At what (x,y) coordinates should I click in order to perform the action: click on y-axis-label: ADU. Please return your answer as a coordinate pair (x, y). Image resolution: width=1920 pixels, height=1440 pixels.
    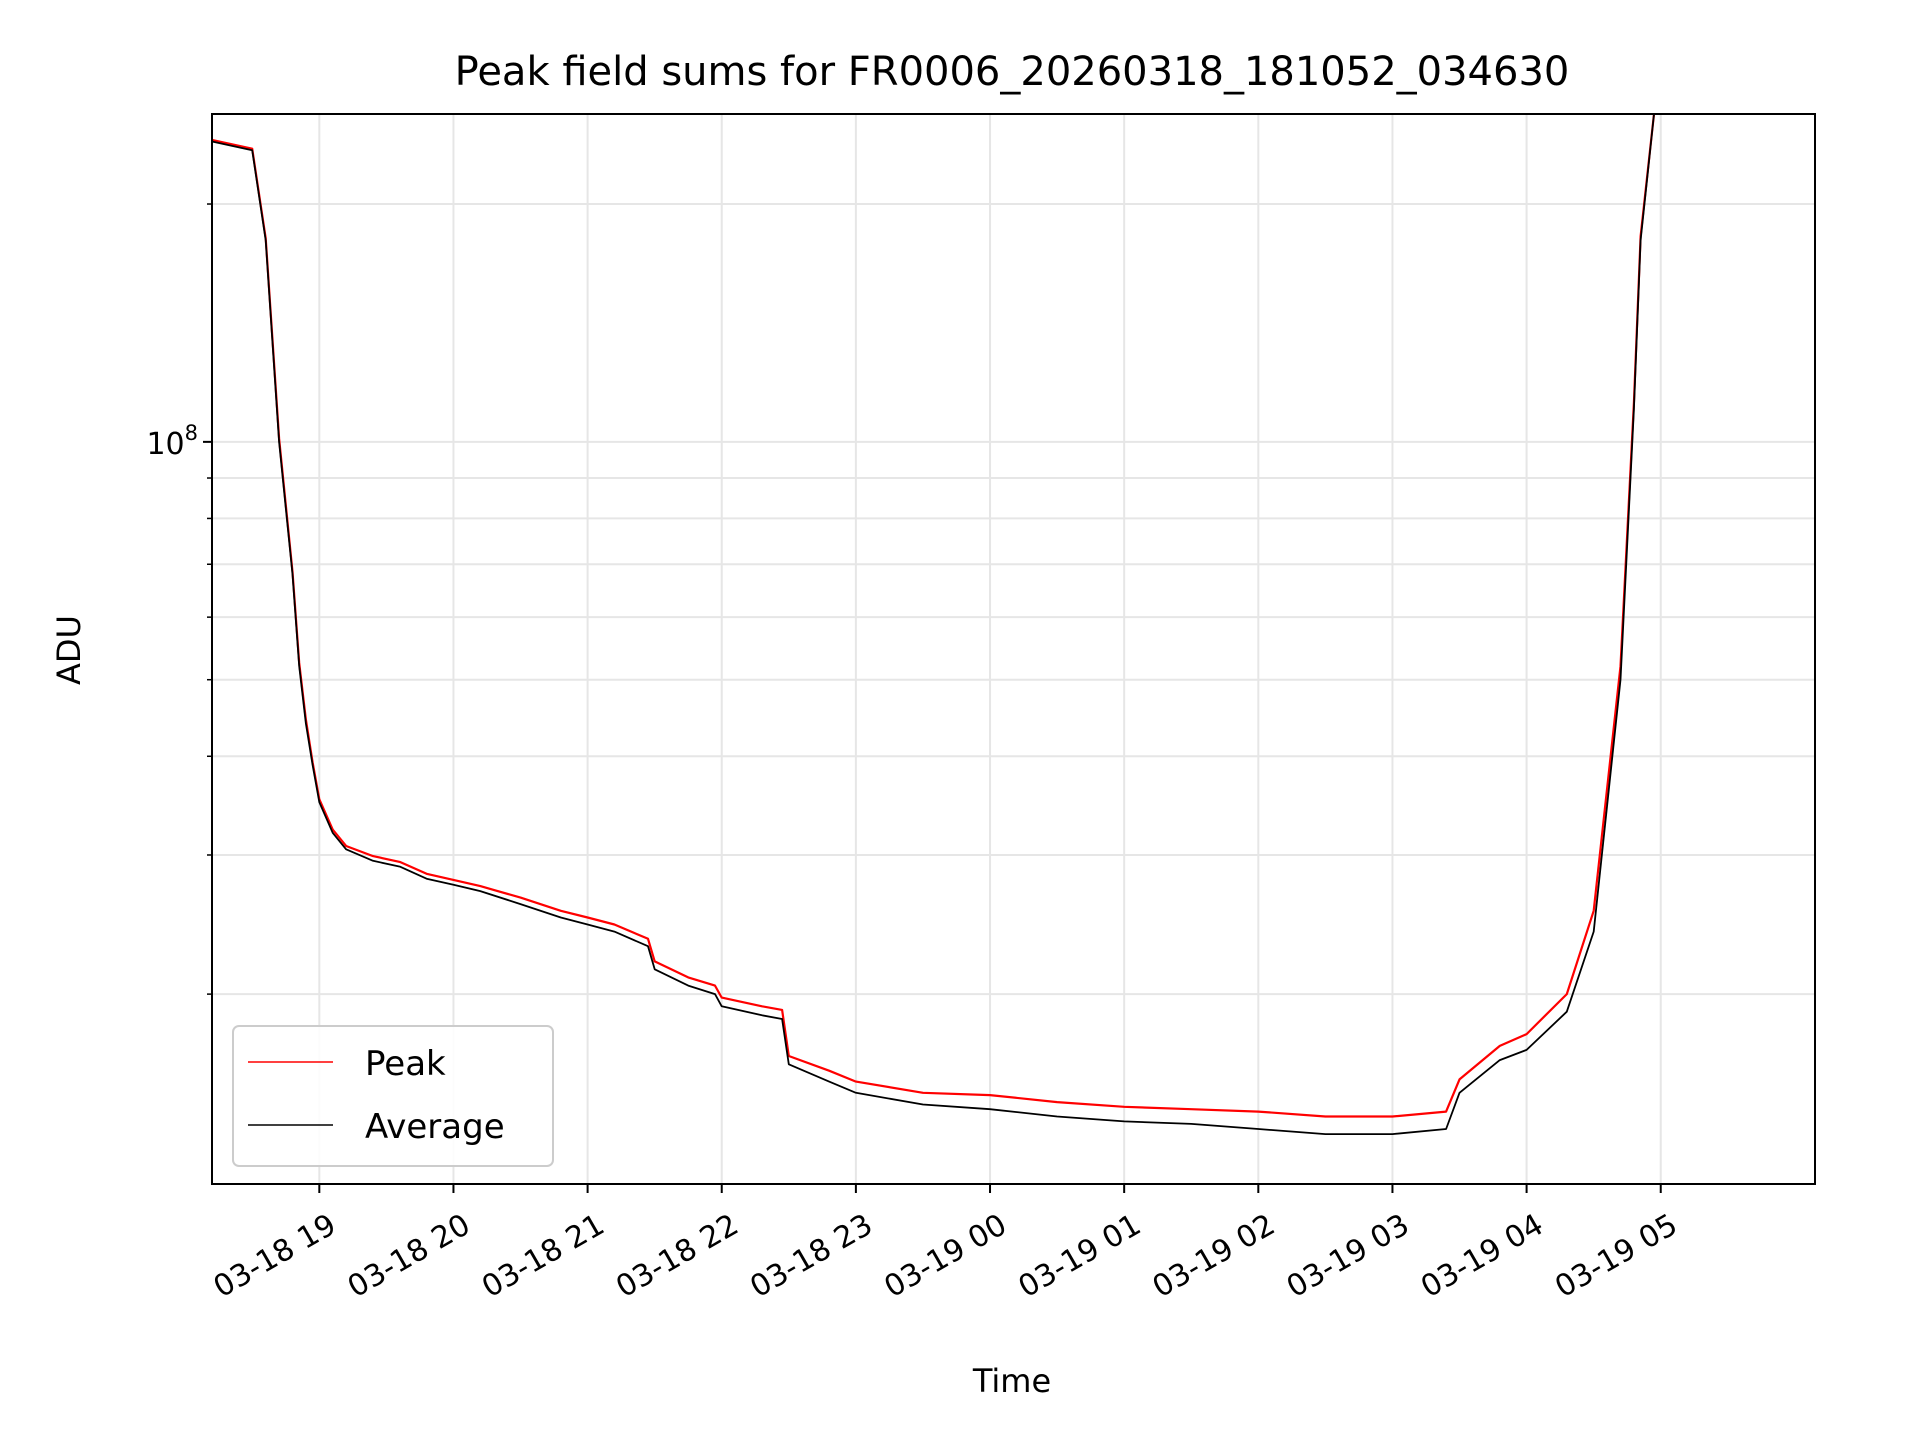
    Looking at the image, I should click on (69, 650).